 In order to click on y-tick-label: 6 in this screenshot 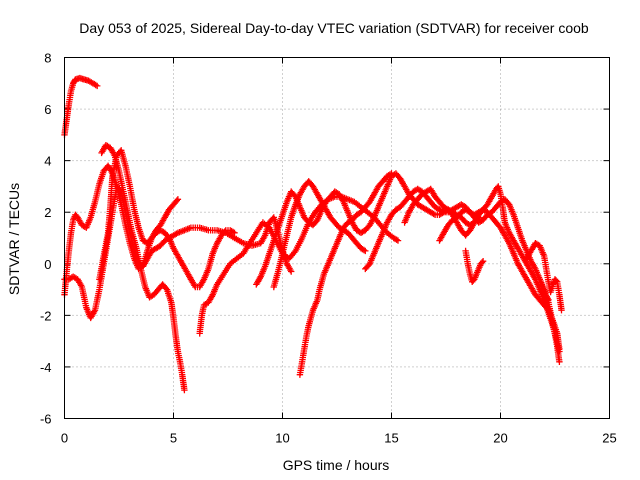, I will do `click(47, 109)`.